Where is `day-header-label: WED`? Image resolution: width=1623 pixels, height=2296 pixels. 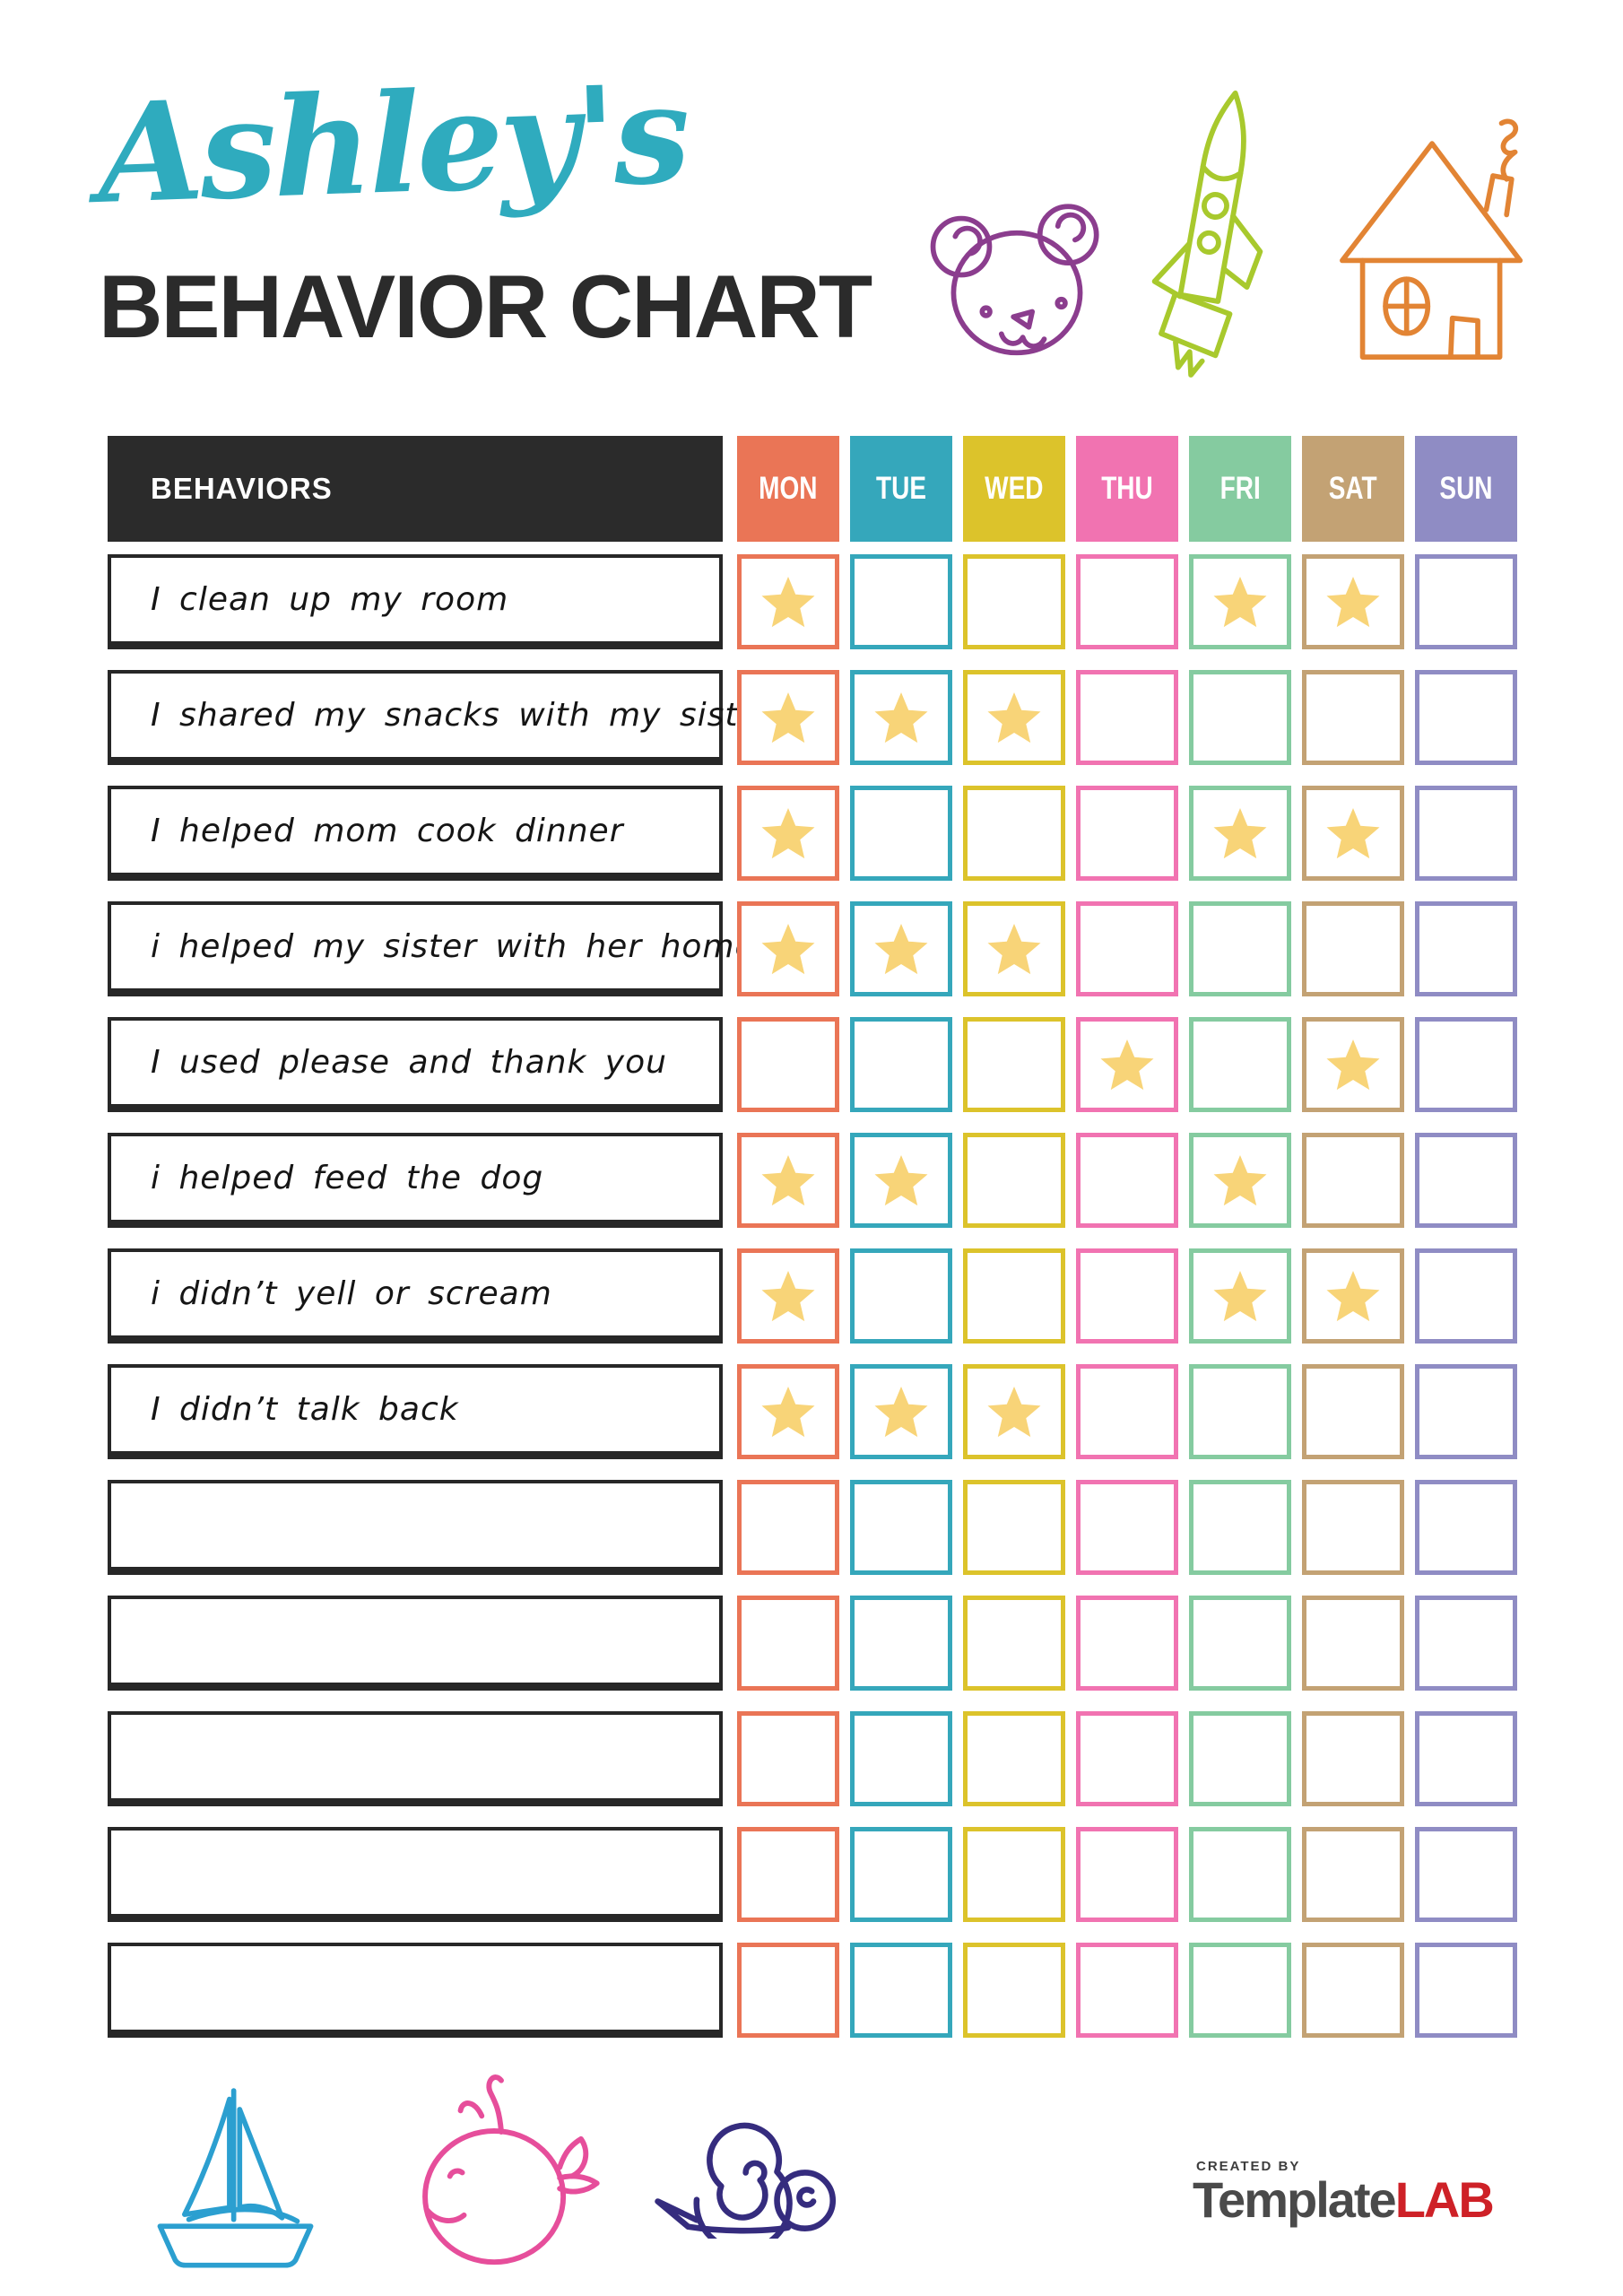 day-header-label: WED is located at coordinates (1014, 488).